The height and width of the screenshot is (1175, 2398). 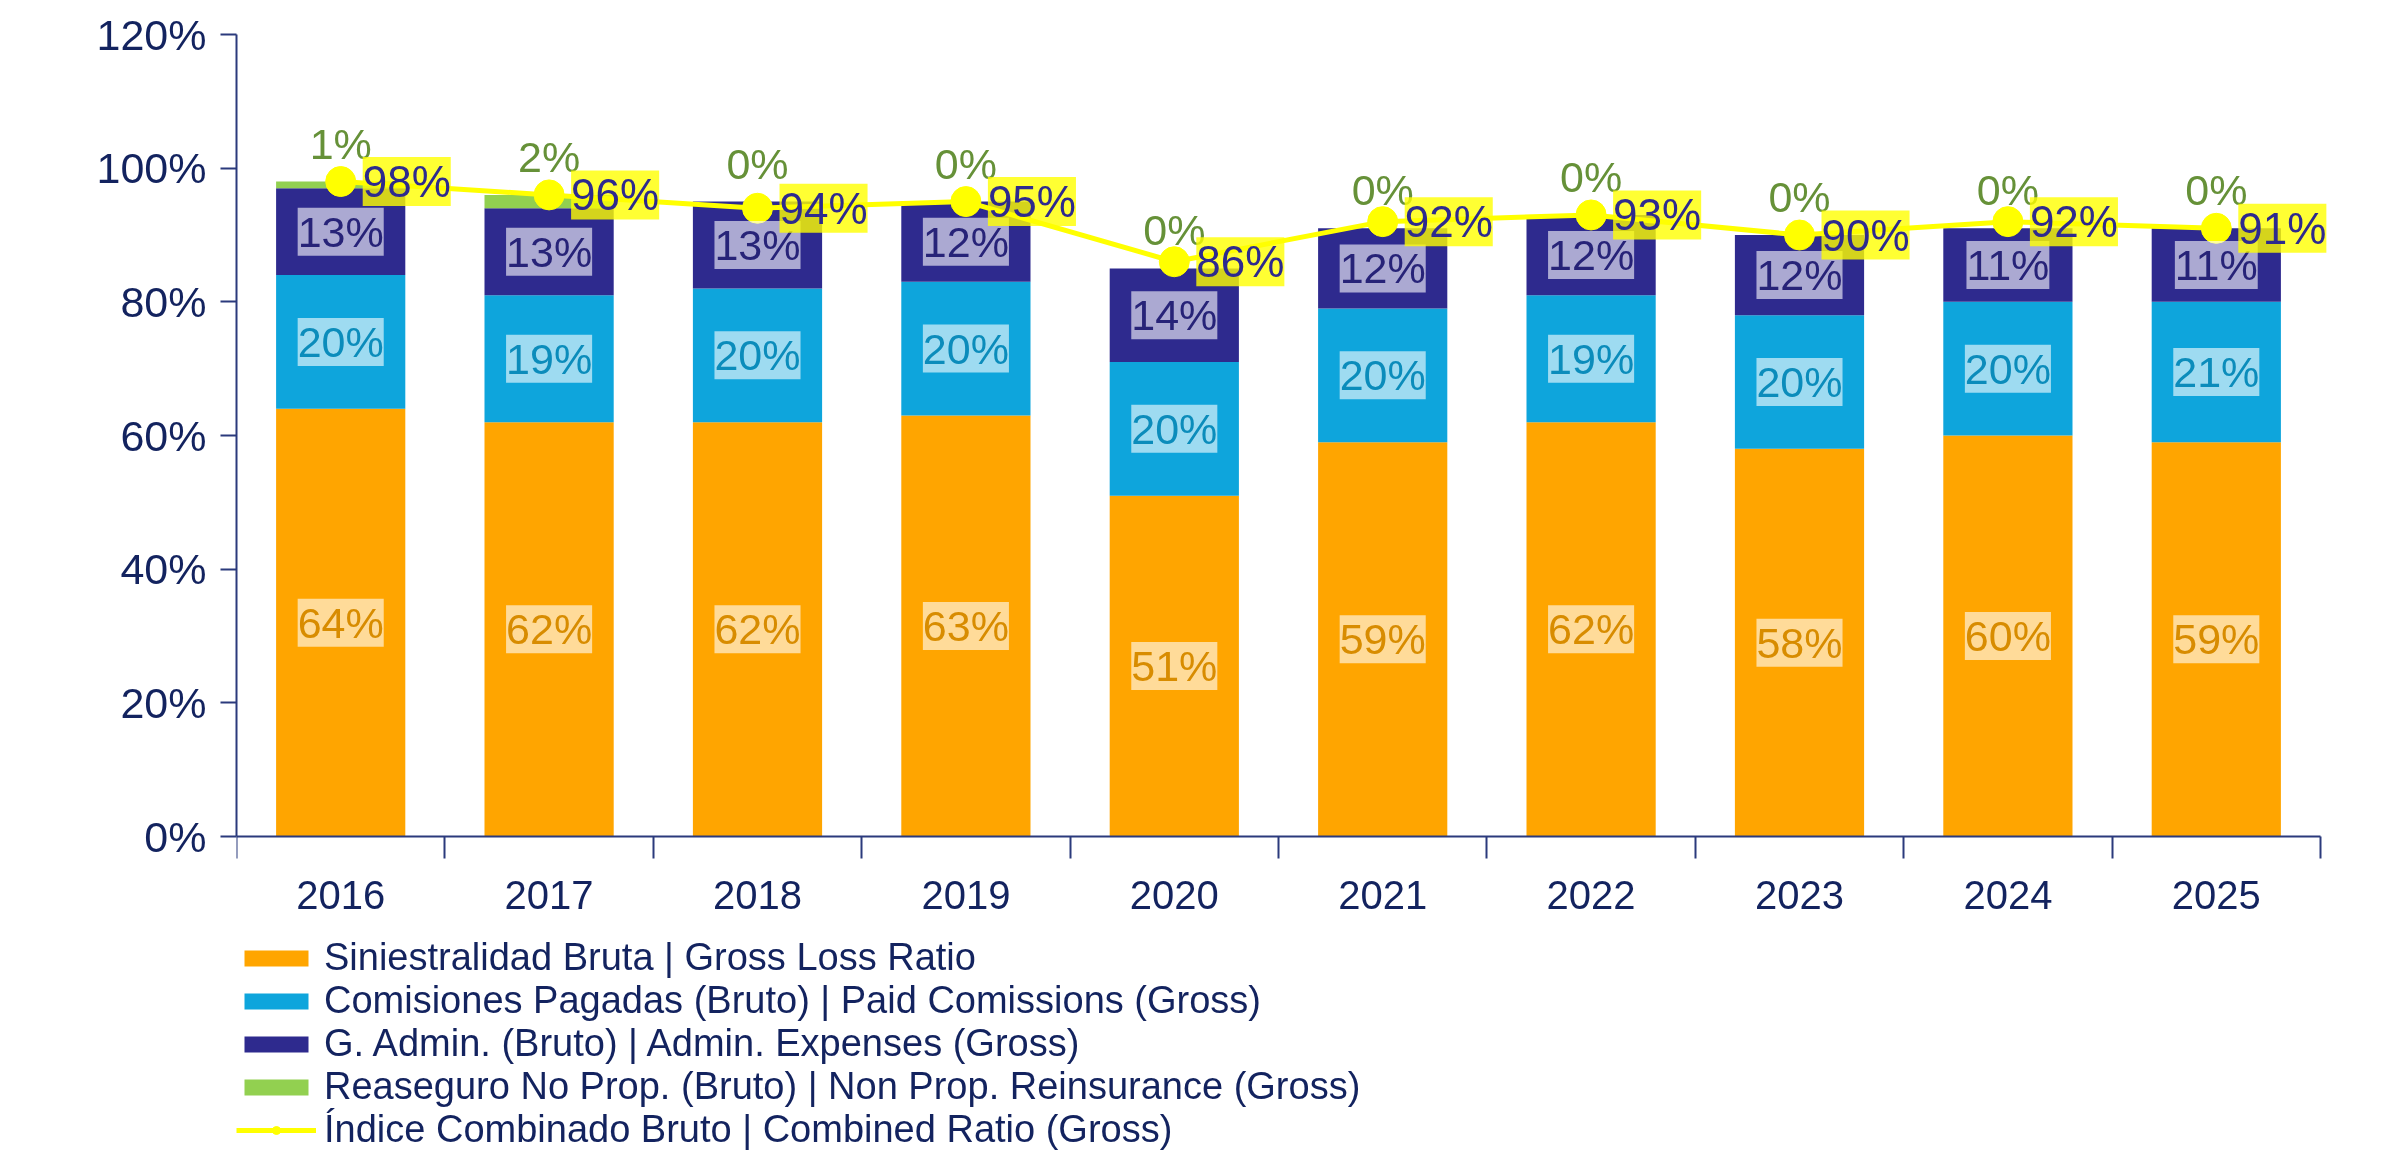 What do you see at coordinates (757, 894) in the screenshot?
I see `x-tick-label: 2018` at bounding box center [757, 894].